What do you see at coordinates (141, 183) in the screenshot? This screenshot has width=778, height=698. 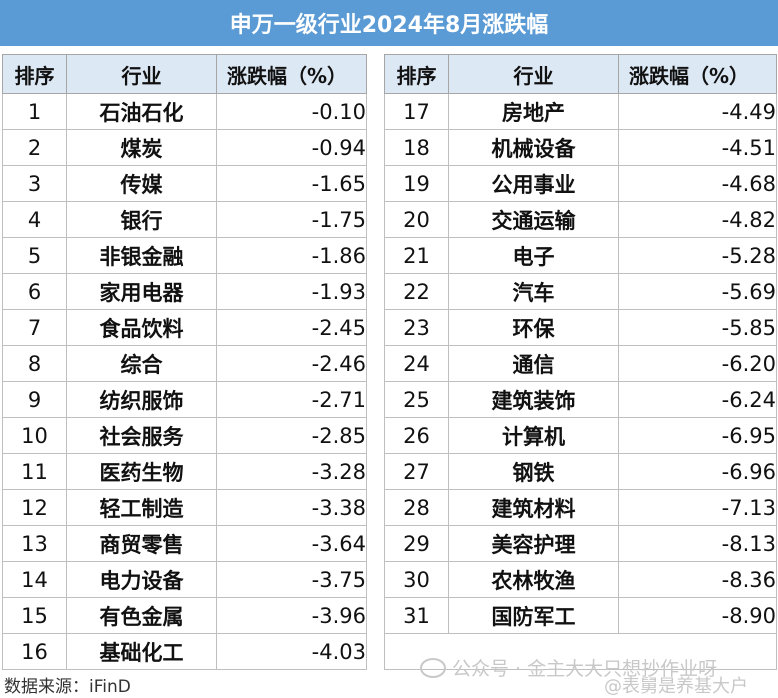 I see `industry-cell: 传媒` at bounding box center [141, 183].